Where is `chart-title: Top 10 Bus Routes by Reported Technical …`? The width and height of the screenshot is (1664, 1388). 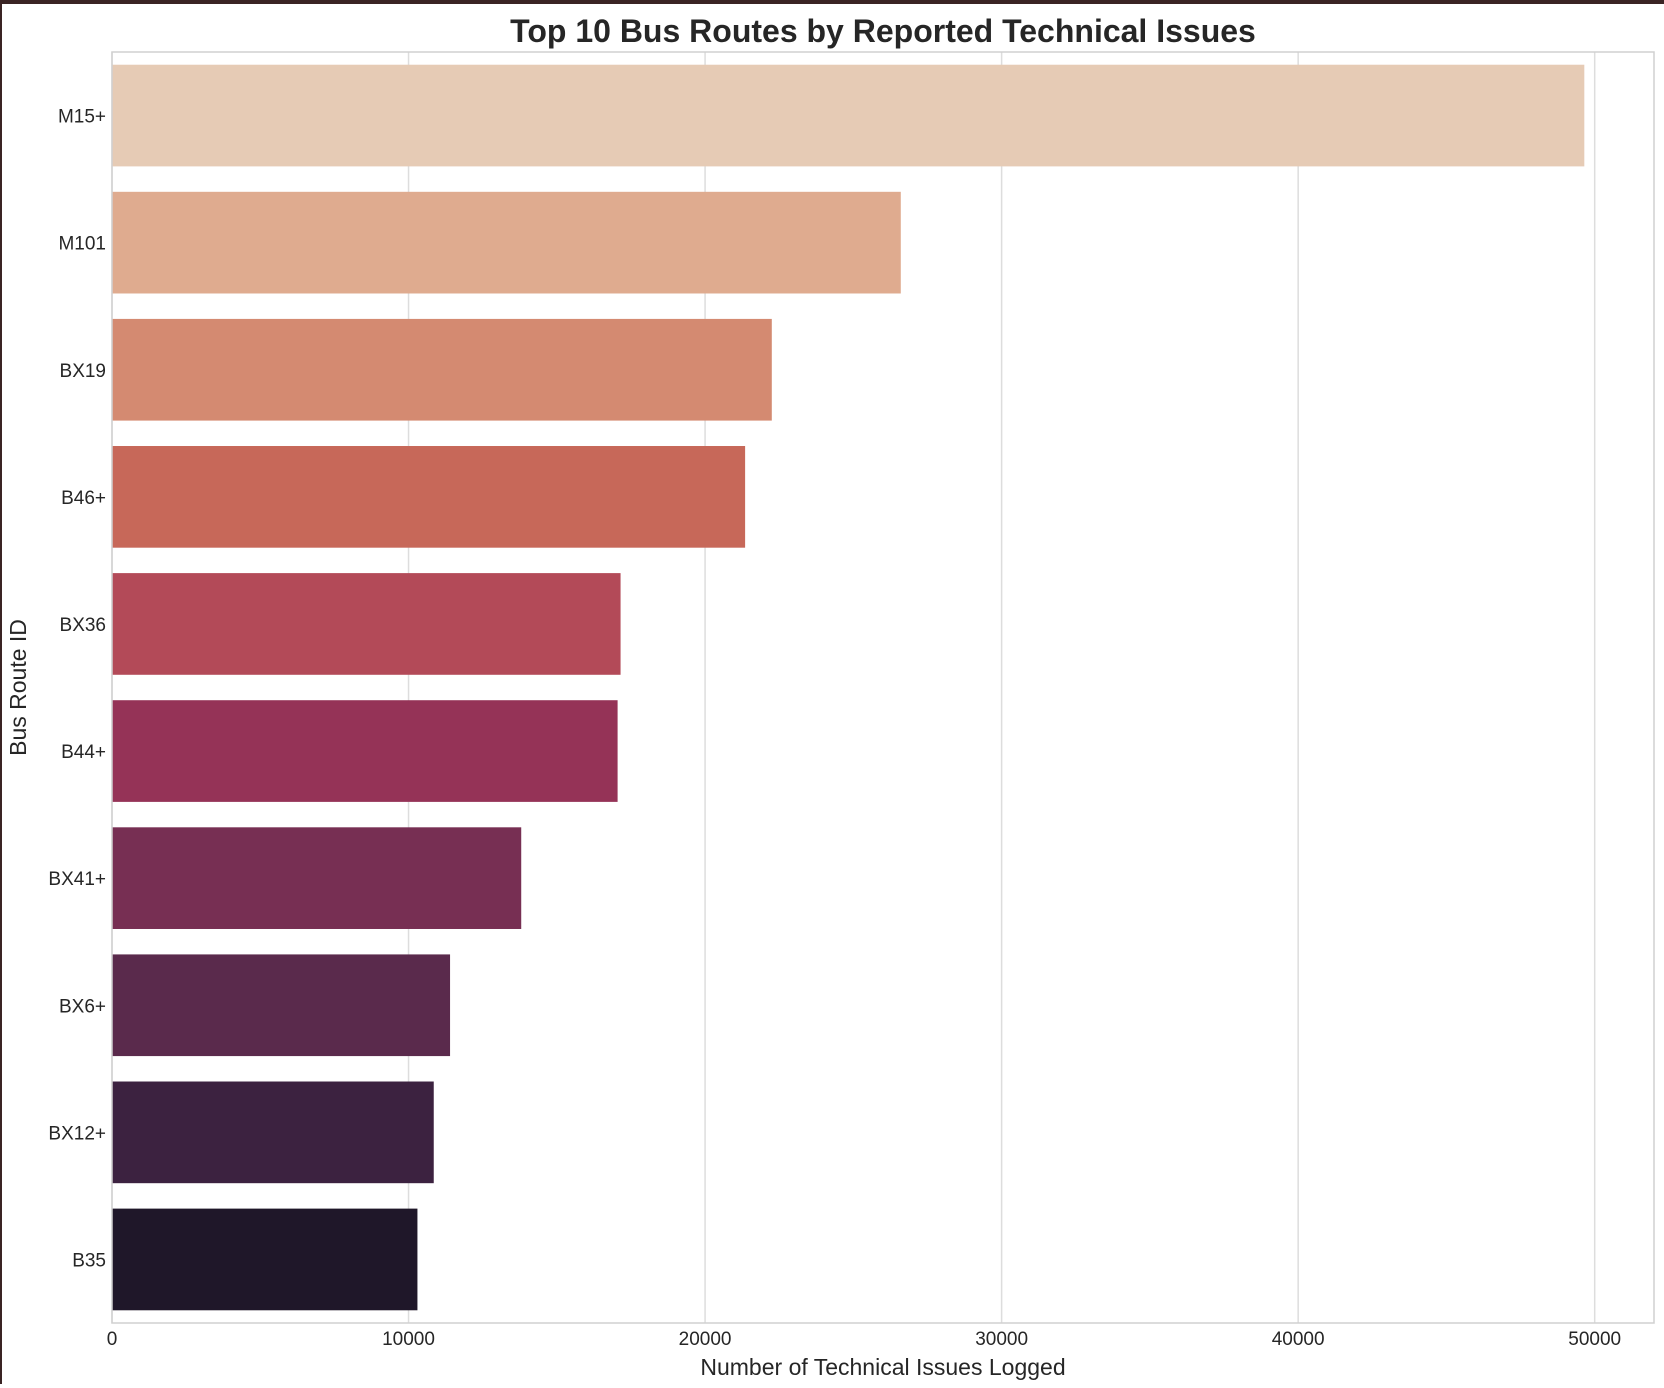
chart-title: Top 10 Bus Routes by Reported Technical … is located at coordinates (883, 31).